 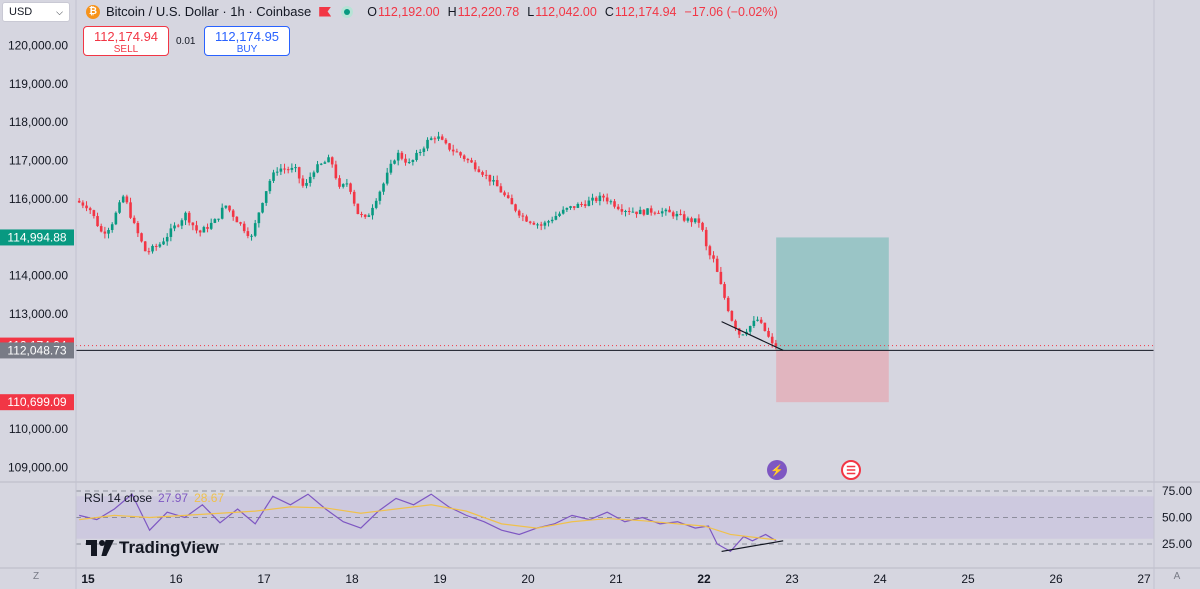 I want to click on target-zone, so click(x=832, y=294).